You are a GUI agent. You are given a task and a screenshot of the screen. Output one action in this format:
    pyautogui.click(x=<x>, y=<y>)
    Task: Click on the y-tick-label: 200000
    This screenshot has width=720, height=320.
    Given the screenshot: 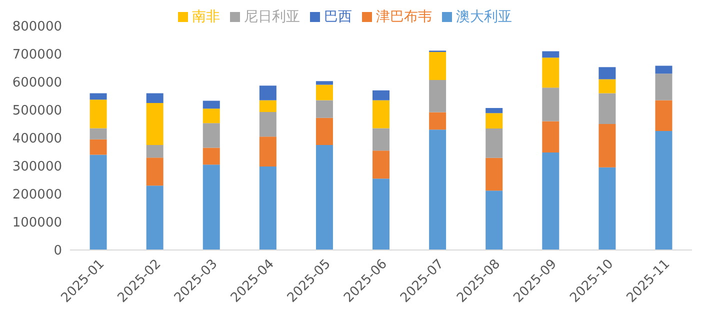 What is the action you would take?
    pyautogui.click(x=37, y=195)
    